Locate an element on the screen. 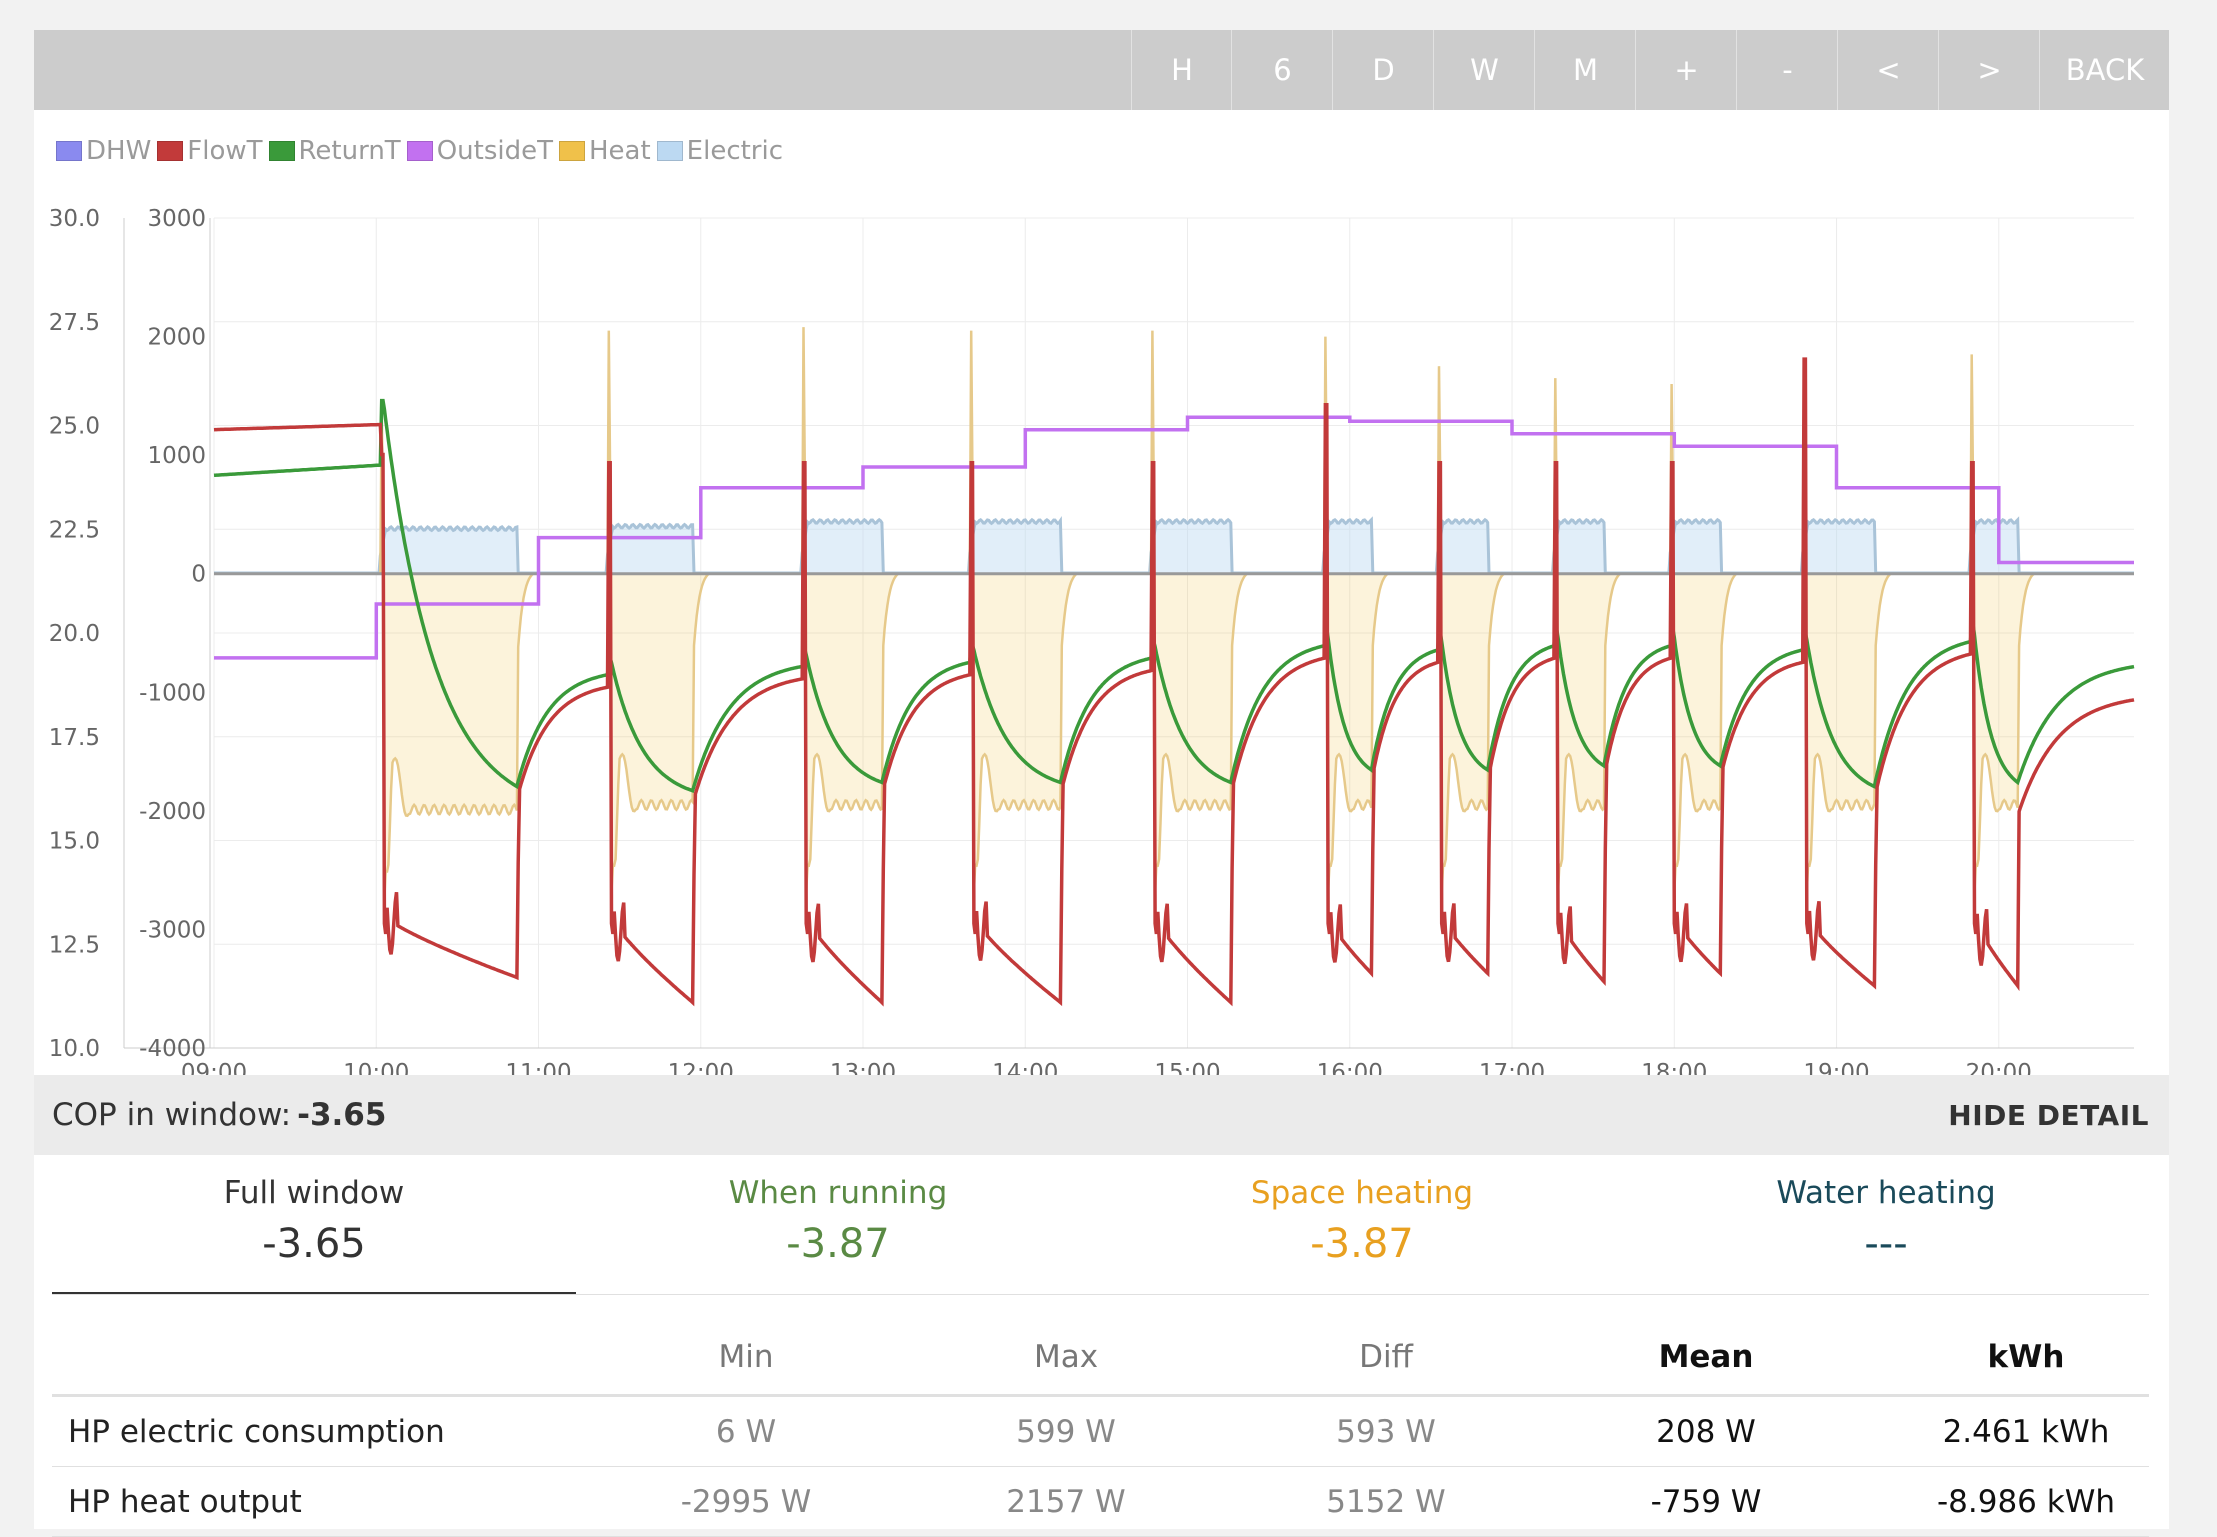 Image resolution: width=2217 pixels, height=1537 pixels. back-button: BACK is located at coordinates (2104, 70).